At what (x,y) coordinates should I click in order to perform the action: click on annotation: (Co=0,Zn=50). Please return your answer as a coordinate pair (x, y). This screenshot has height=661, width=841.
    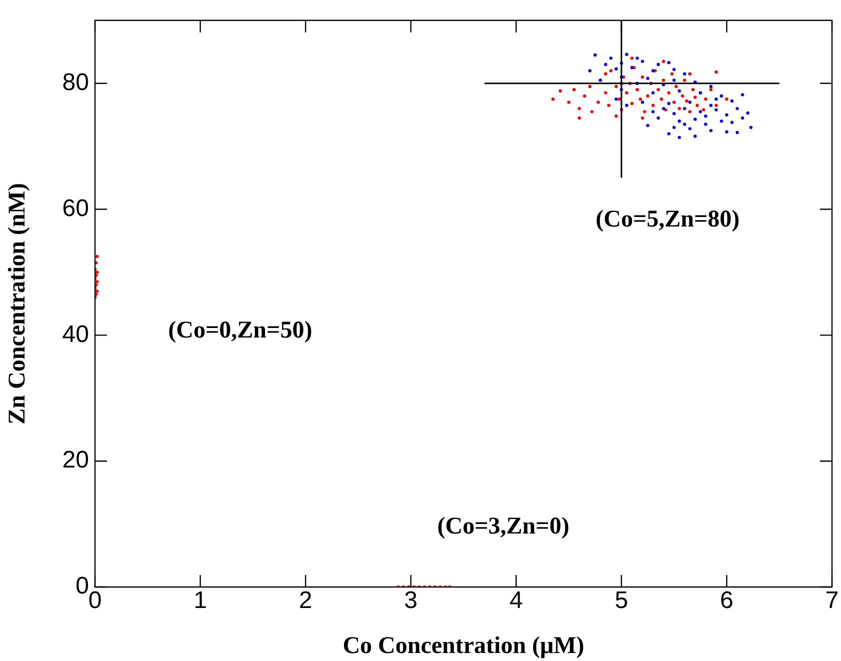
    Looking at the image, I should click on (240, 331).